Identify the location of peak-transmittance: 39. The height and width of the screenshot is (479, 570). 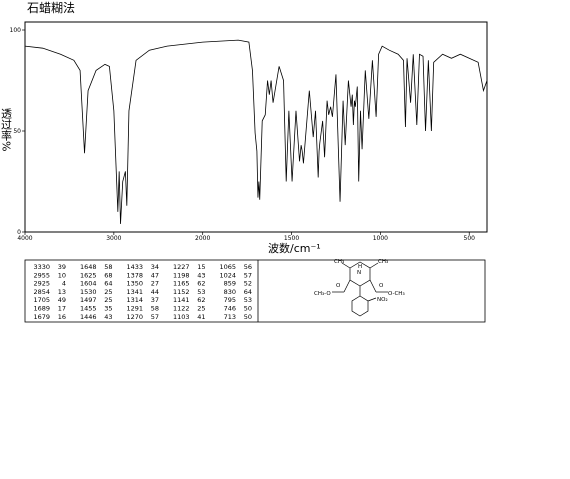
(62, 267).